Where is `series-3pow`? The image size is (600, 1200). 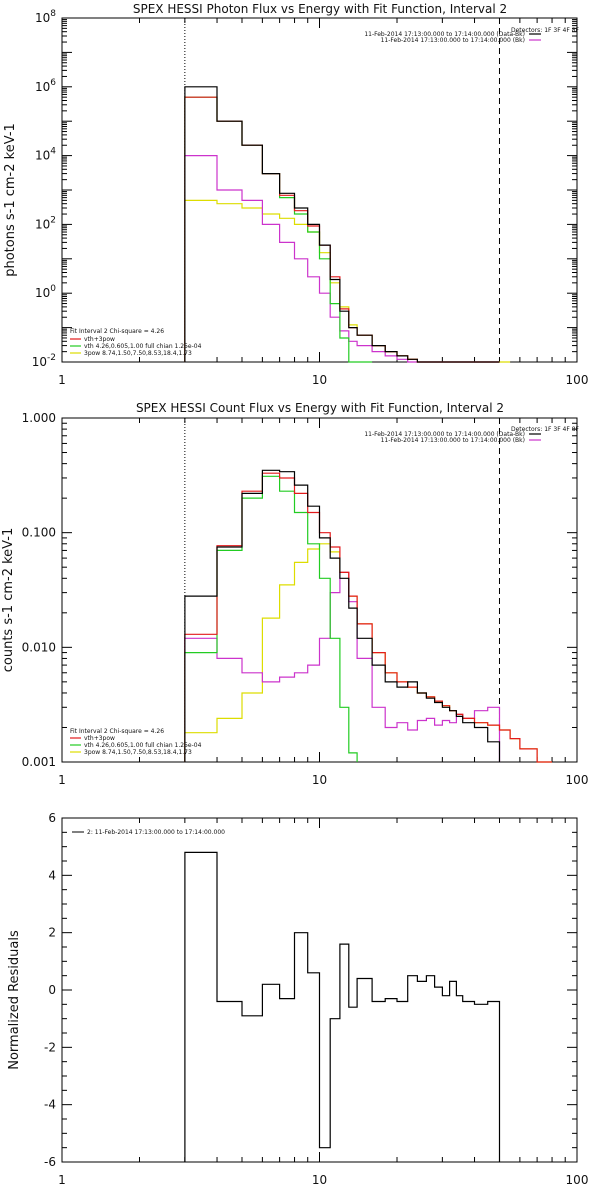
series-3pow is located at coordinates (368, 653).